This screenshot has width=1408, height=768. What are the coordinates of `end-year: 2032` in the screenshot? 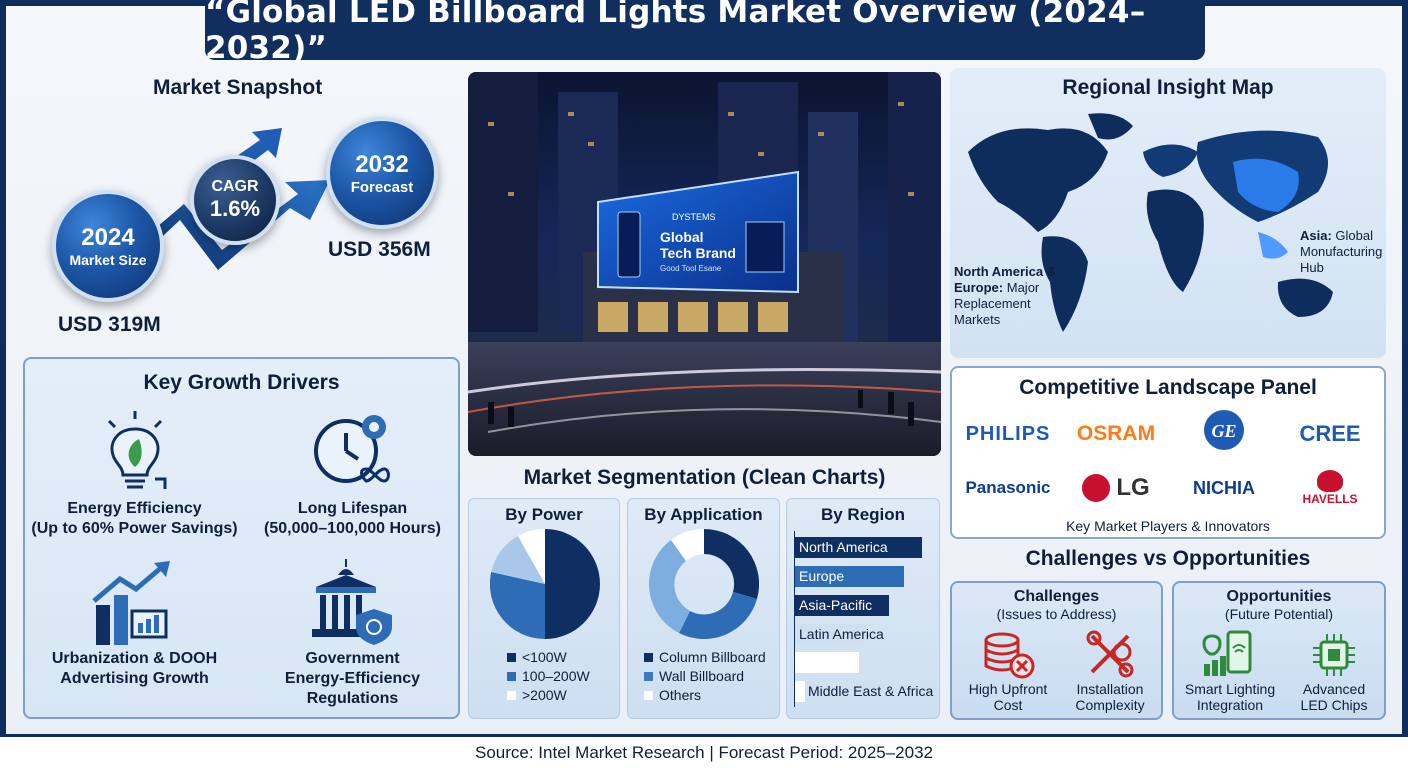 It's located at (382, 164).